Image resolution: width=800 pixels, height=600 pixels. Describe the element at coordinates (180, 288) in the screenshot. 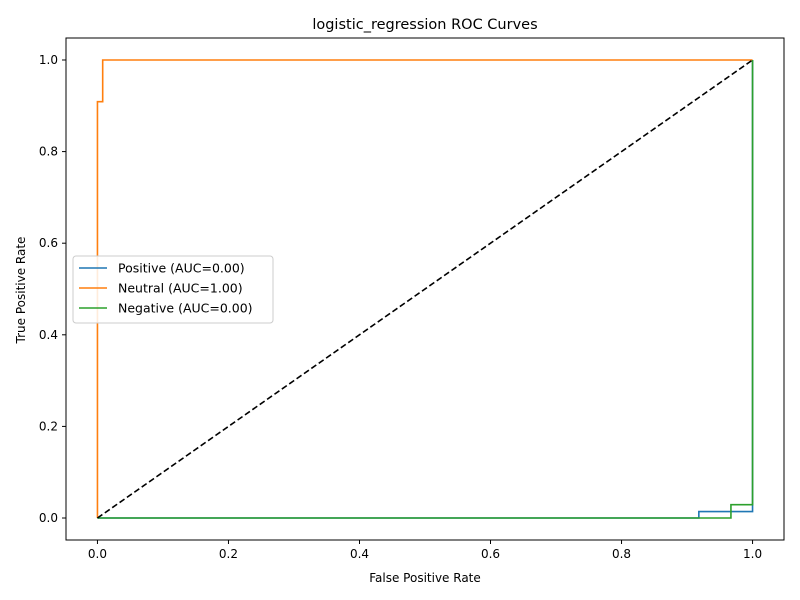

I see `legend-label-2: Neutral (AUC=1.00)` at that location.